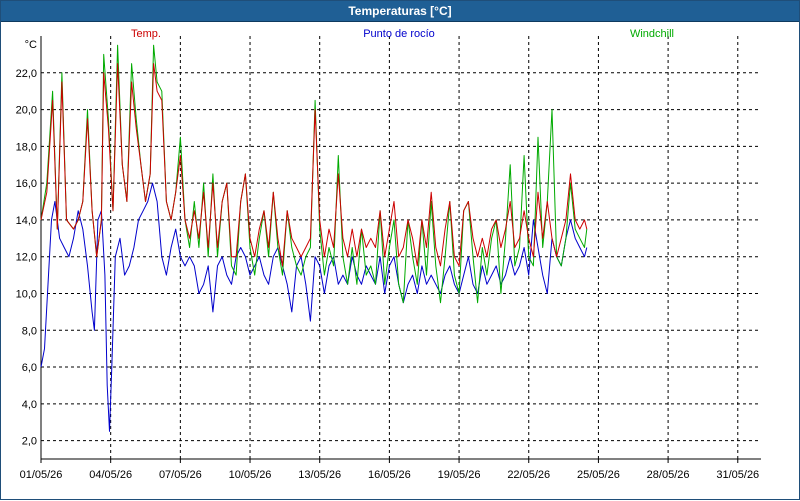  What do you see at coordinates (668, 475) in the screenshot?
I see `x-tick-label: 28/05/26` at bounding box center [668, 475].